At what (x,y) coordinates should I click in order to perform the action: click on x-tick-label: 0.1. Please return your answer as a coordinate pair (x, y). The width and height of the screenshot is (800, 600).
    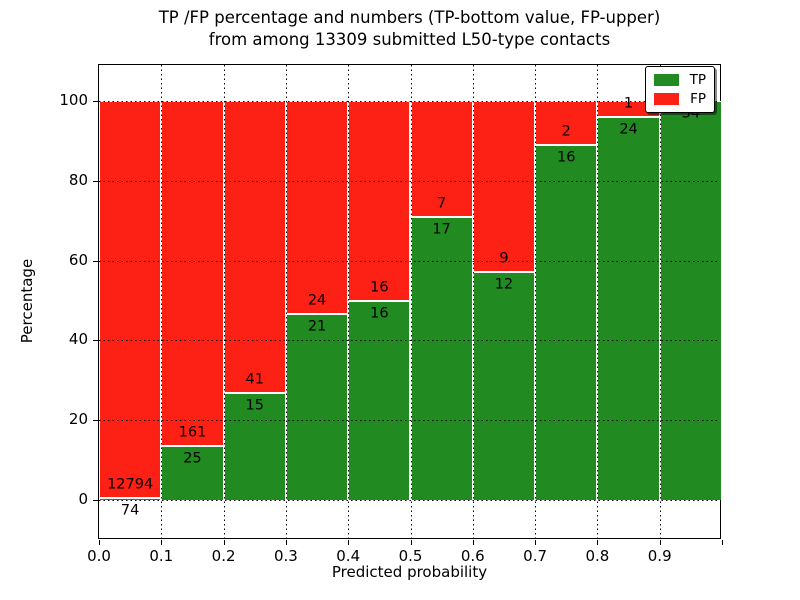
    Looking at the image, I should click on (161, 556).